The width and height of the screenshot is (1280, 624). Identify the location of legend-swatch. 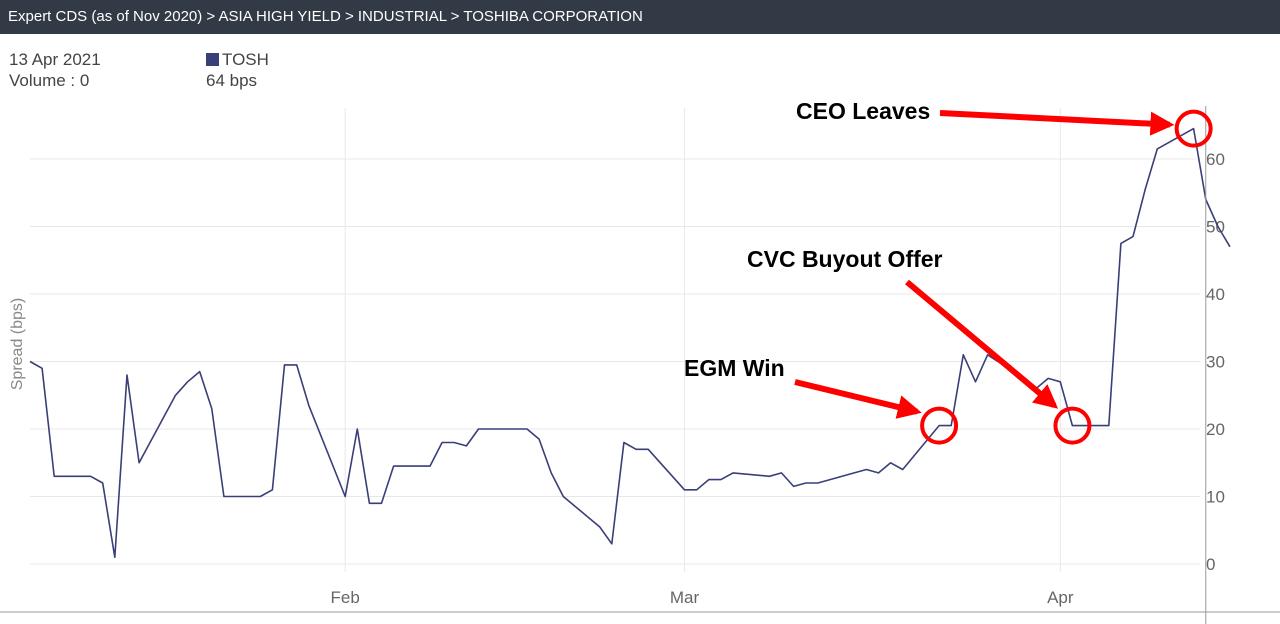
(212, 59).